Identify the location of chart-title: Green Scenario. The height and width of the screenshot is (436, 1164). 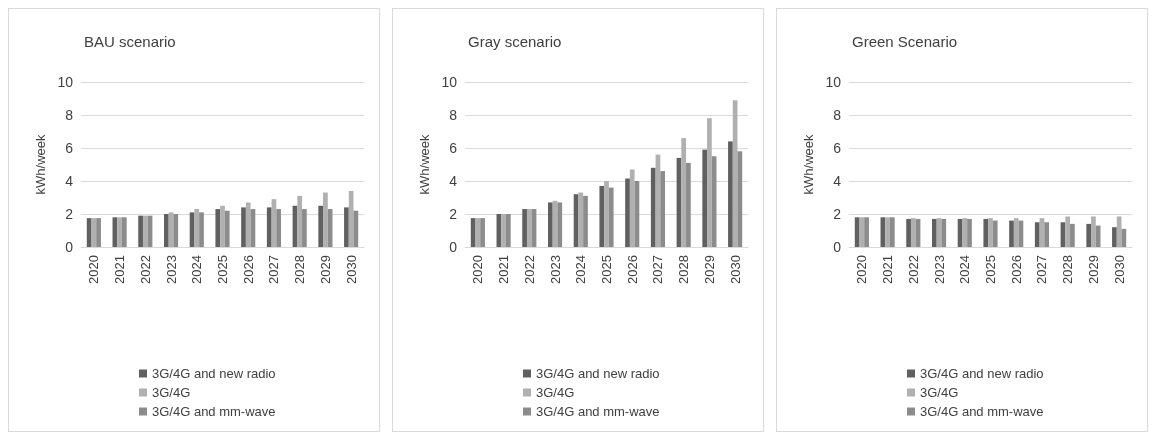
(905, 41).